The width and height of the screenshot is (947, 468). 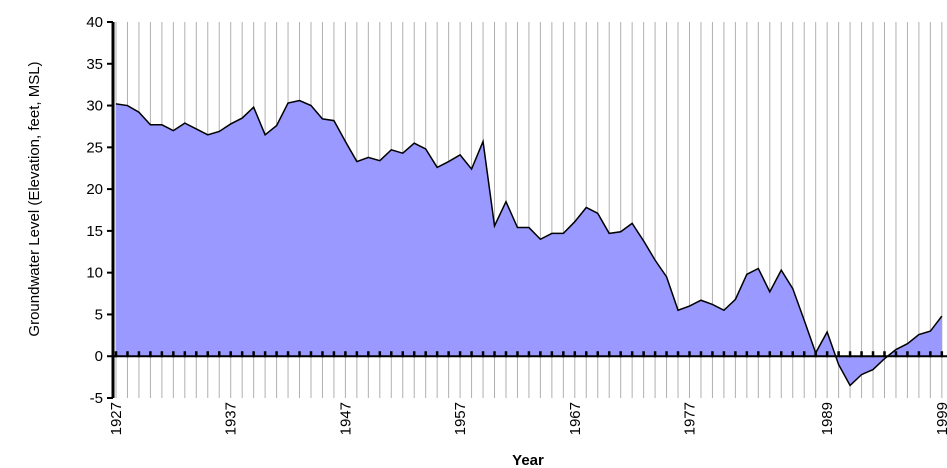 What do you see at coordinates (94, 106) in the screenshot?
I see `y-tick-label: 30` at bounding box center [94, 106].